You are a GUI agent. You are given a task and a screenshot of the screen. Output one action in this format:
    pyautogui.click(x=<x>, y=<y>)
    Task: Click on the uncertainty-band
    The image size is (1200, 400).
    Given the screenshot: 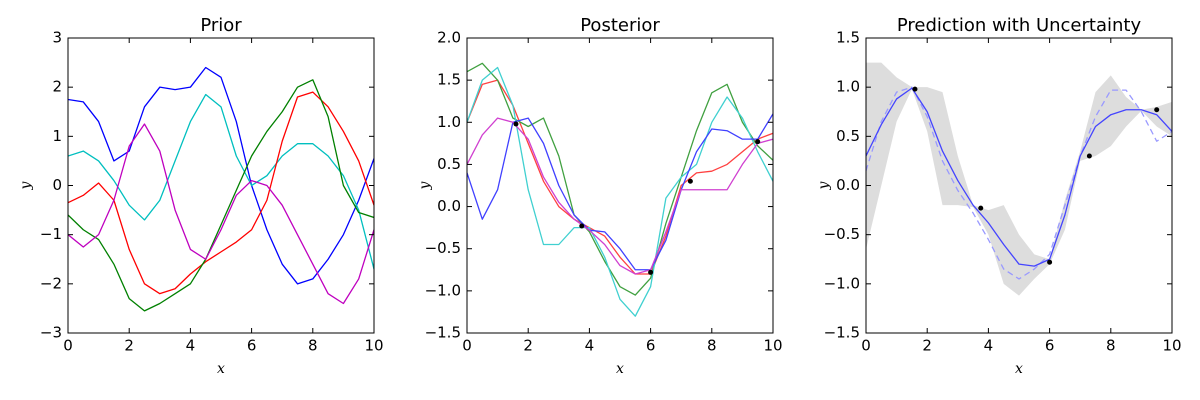 What is the action you would take?
    pyautogui.click(x=1019, y=179)
    